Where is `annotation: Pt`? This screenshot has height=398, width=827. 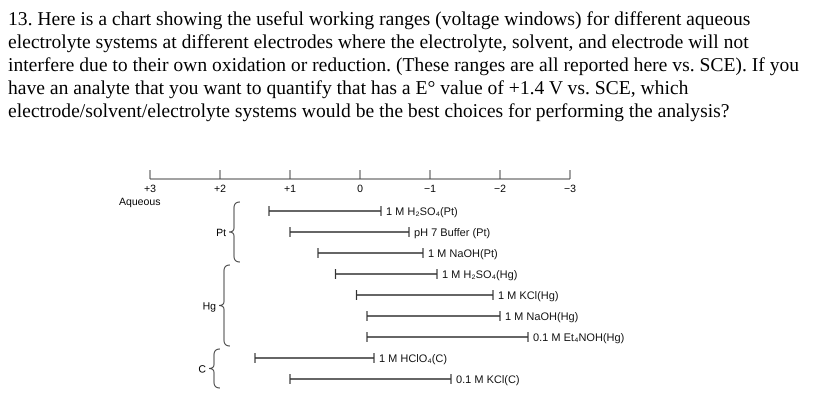 annotation: Pt is located at coordinates (221, 233).